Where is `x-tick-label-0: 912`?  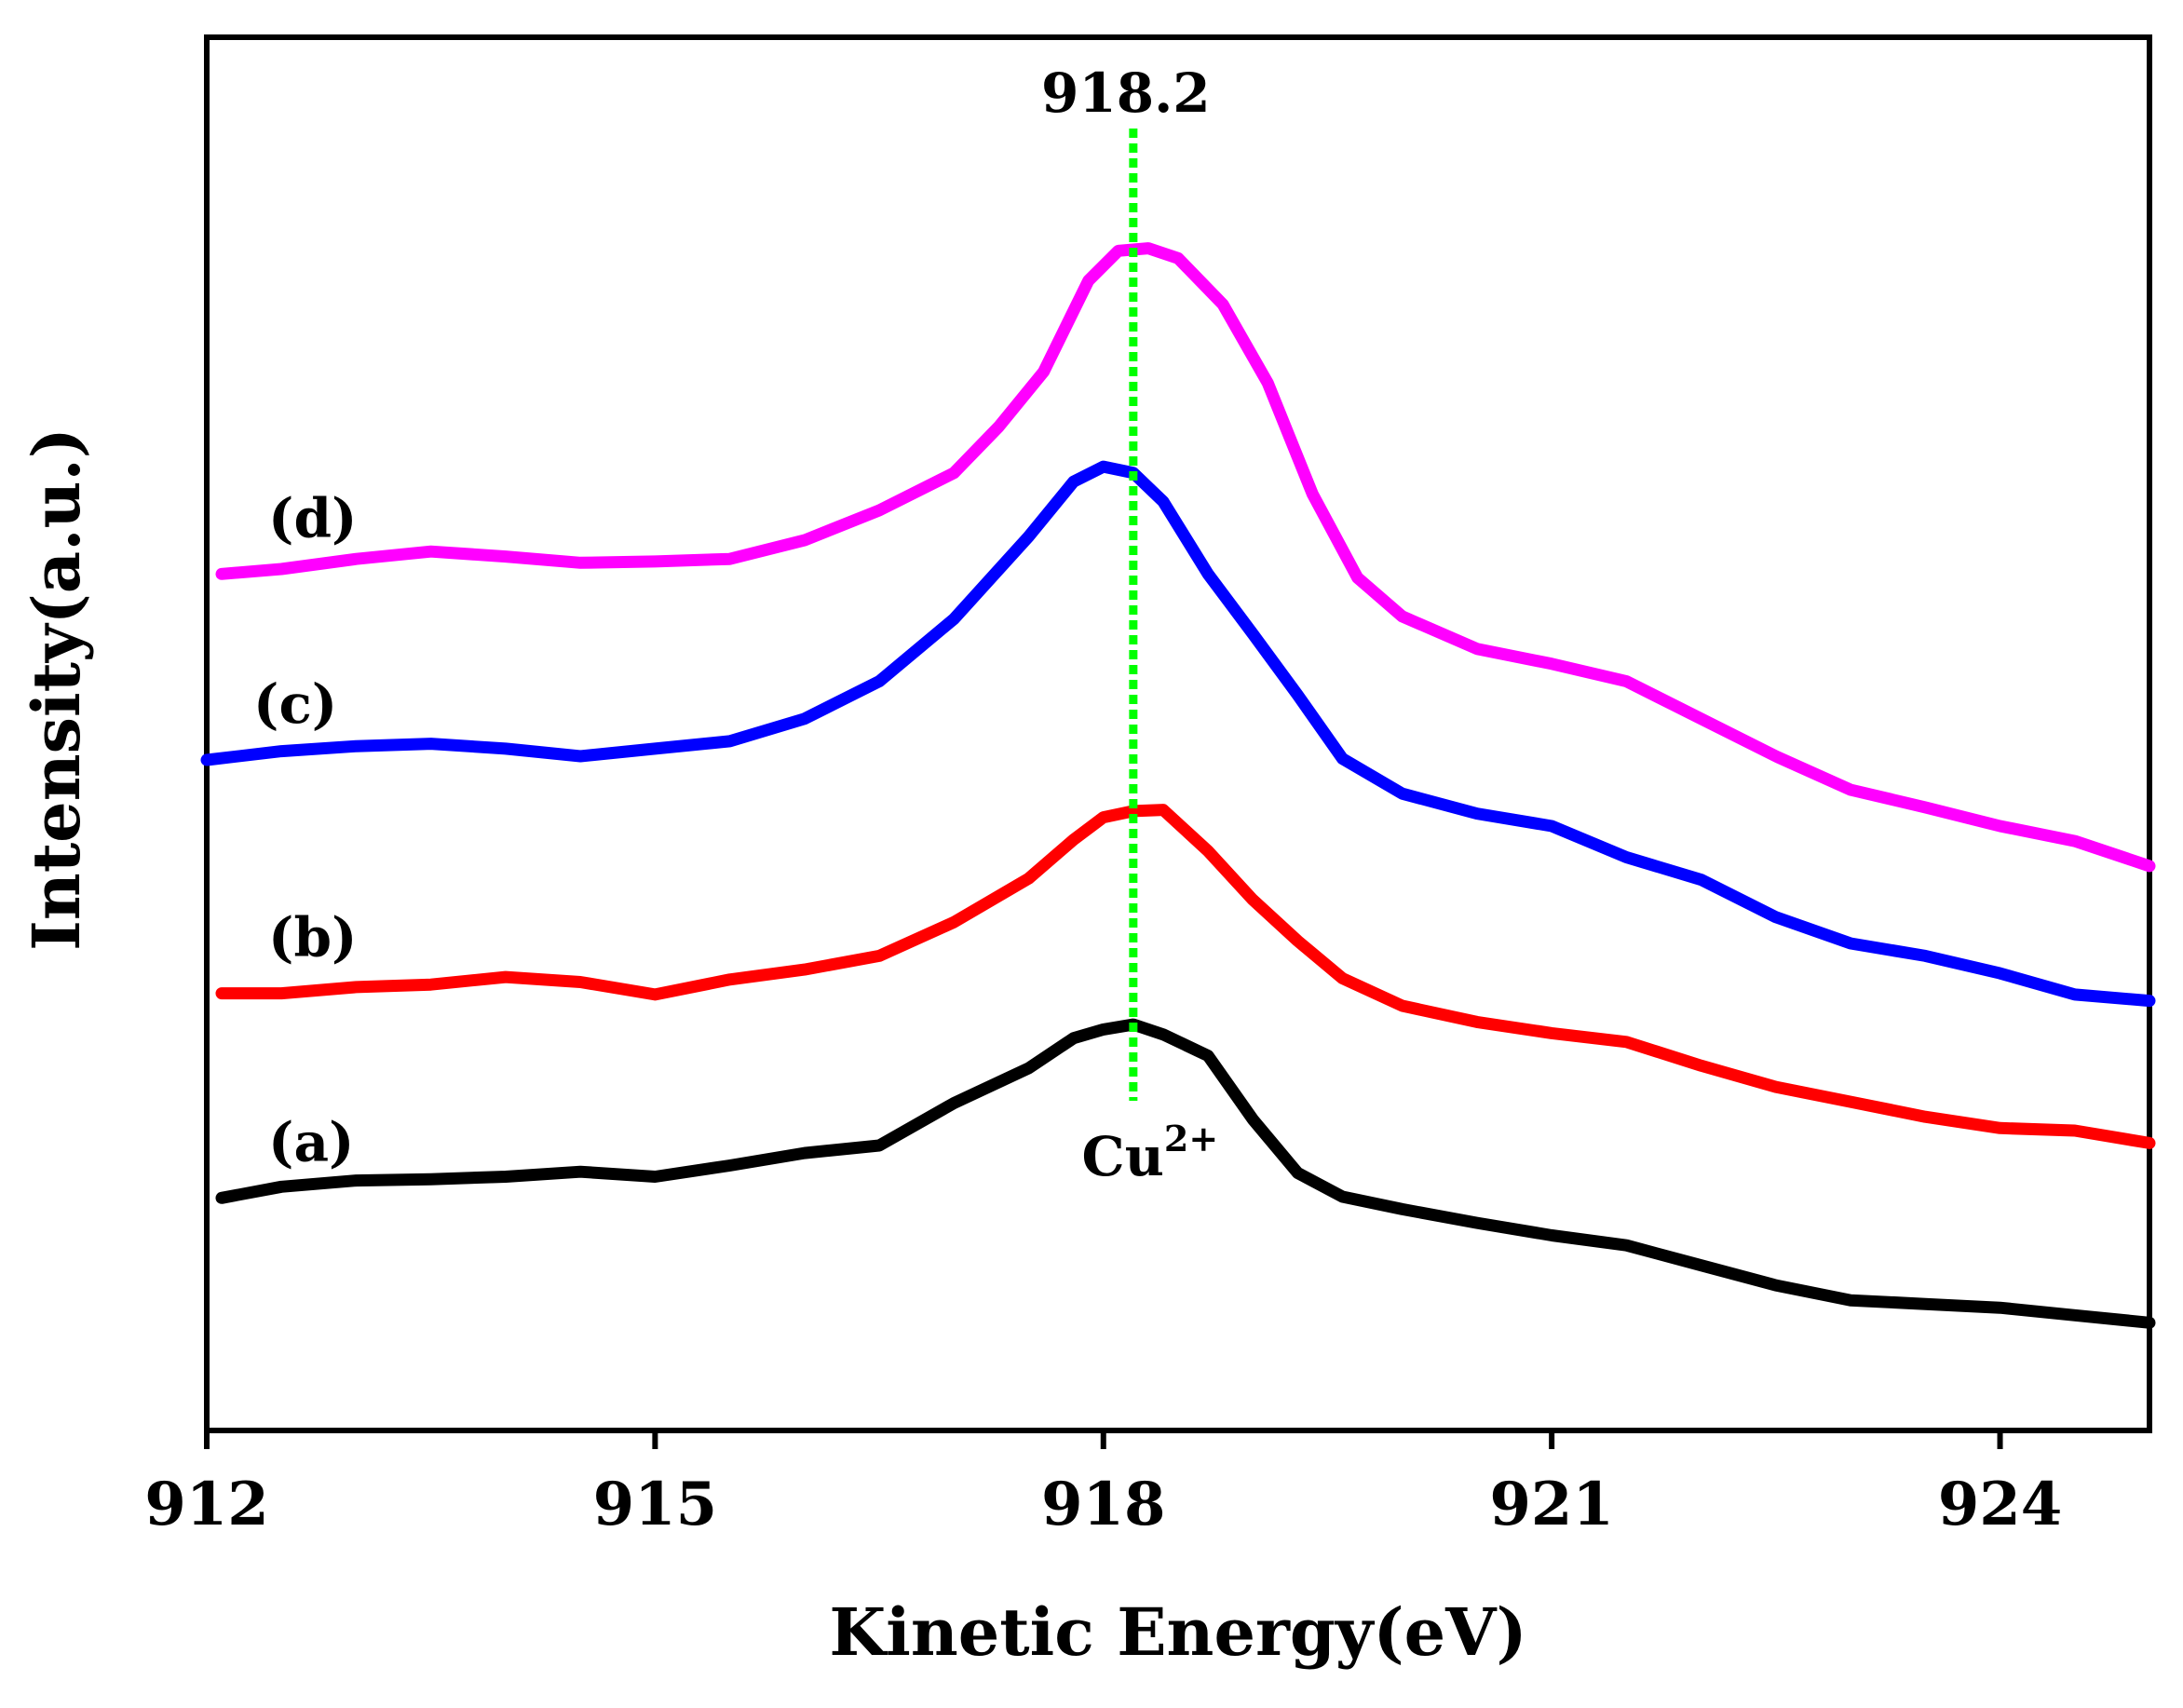 x-tick-label-0: 912 is located at coordinates (206, 1504).